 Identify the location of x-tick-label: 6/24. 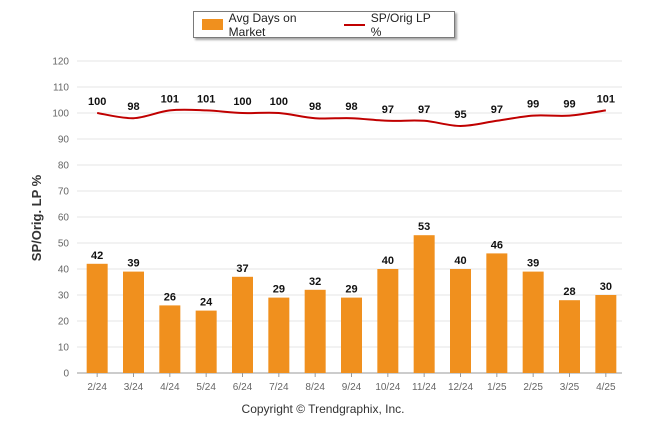
(243, 387).